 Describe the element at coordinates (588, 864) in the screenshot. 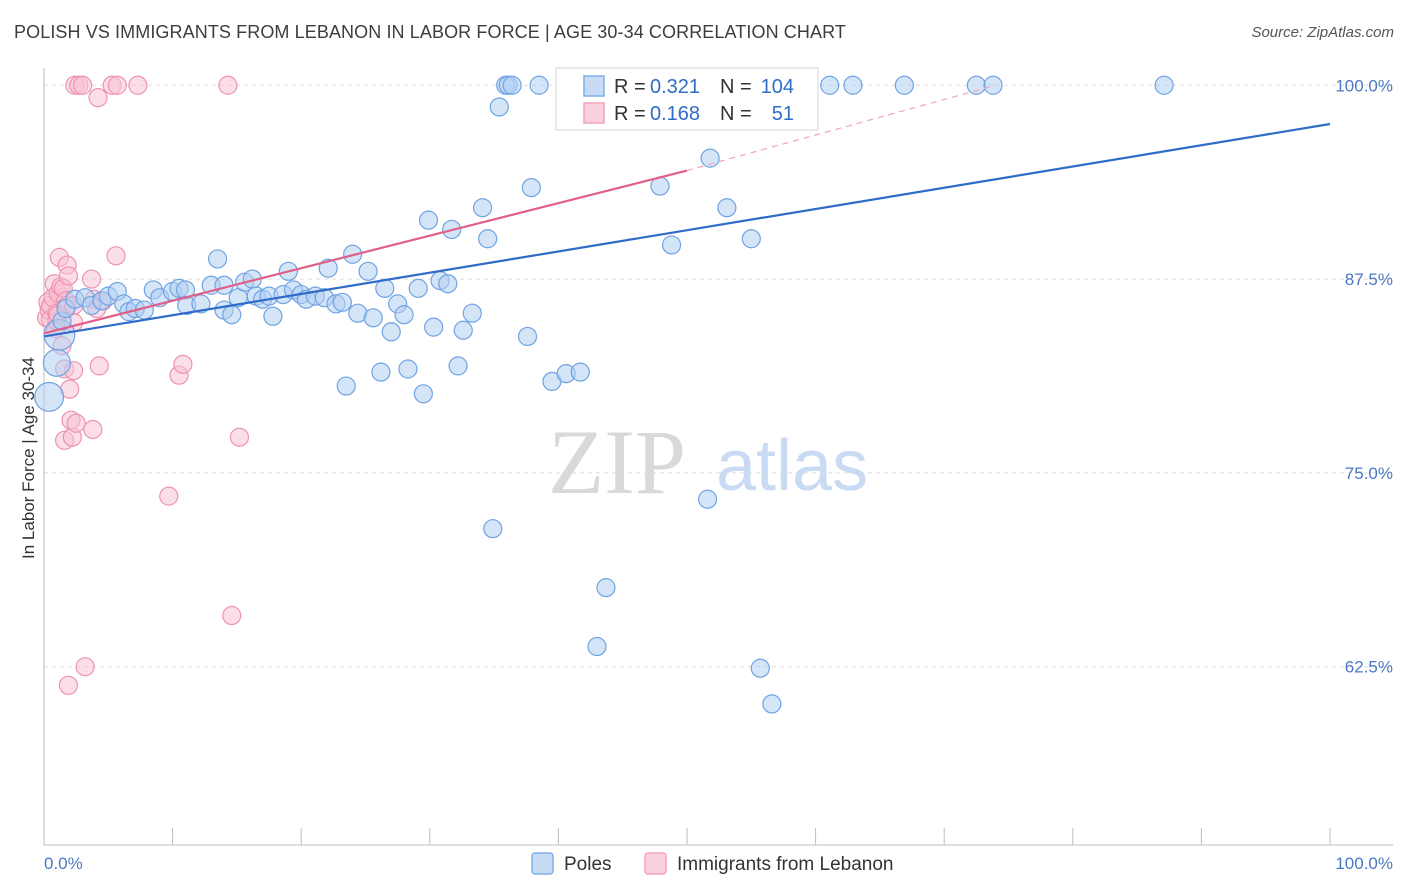

I see `bottom-legend-label-poles: Poles` at that location.